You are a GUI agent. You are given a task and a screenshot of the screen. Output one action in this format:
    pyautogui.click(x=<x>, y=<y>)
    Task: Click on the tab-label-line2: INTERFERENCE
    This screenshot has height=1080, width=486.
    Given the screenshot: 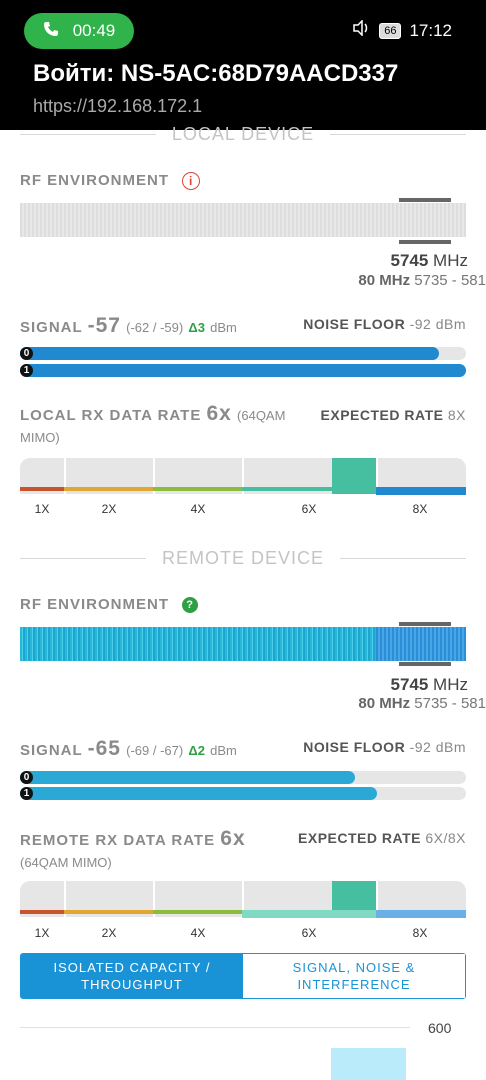 What is the action you would take?
    pyautogui.click(x=354, y=984)
    